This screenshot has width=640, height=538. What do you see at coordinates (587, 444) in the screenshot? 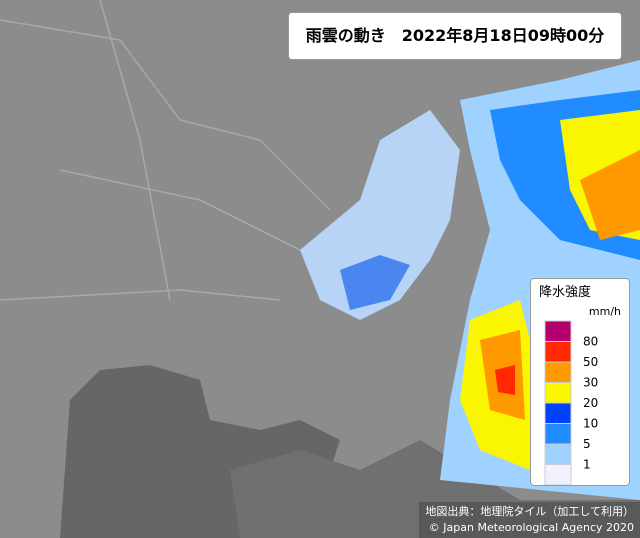
I see `legend-label: 5` at bounding box center [587, 444].